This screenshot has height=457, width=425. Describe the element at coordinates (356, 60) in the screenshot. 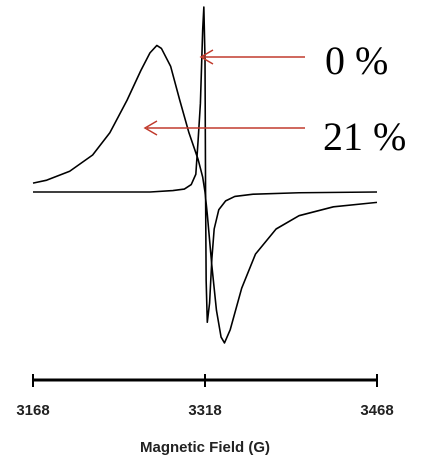

I see `annotation-0-percent-label: 0 %` at that location.